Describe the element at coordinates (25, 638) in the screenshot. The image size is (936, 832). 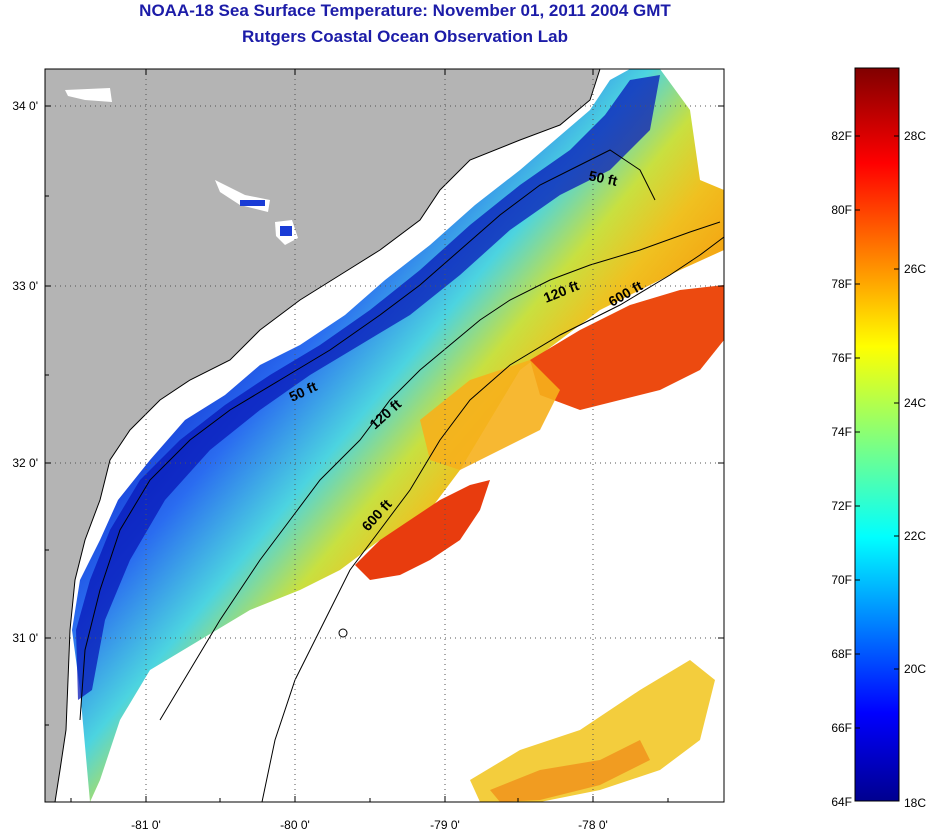
I see `lat-label-31: 31 0'` at that location.